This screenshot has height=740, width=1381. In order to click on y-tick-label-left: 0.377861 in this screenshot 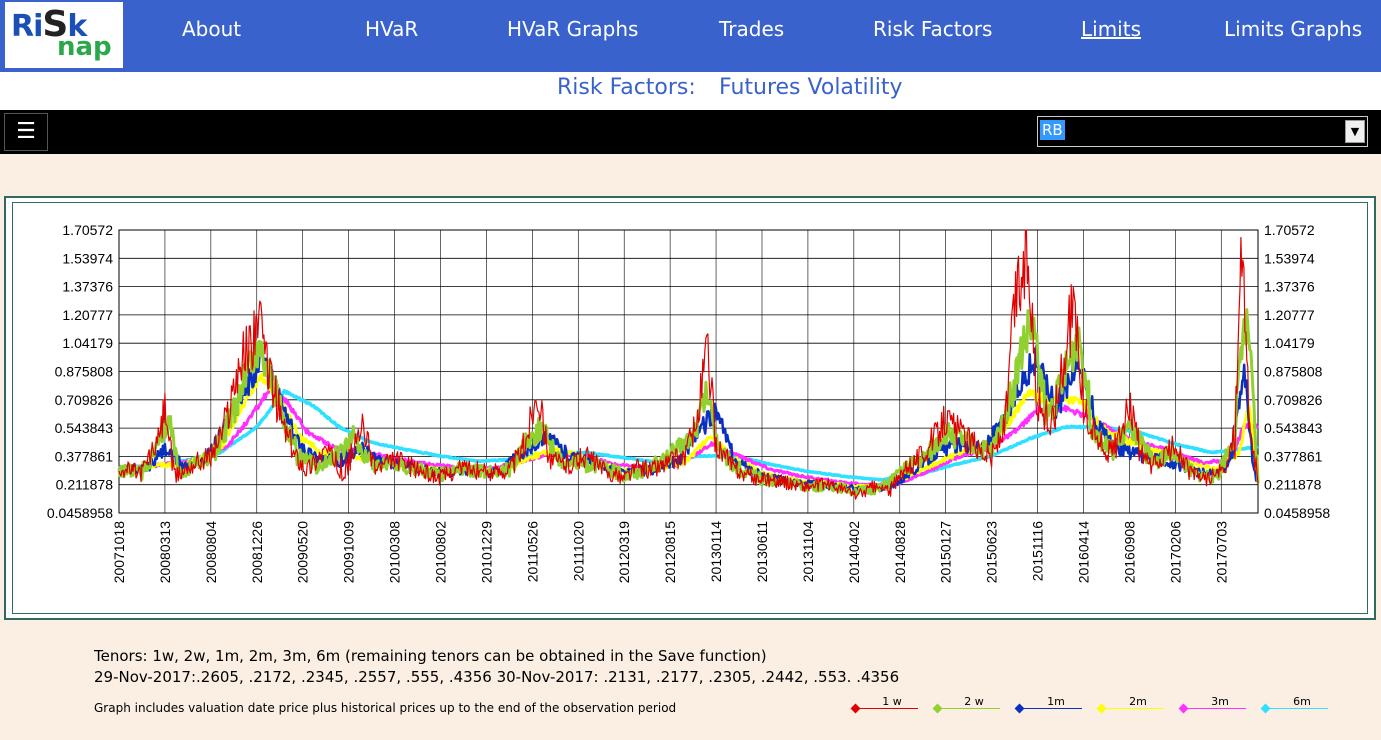, I will do `click(84, 456)`.